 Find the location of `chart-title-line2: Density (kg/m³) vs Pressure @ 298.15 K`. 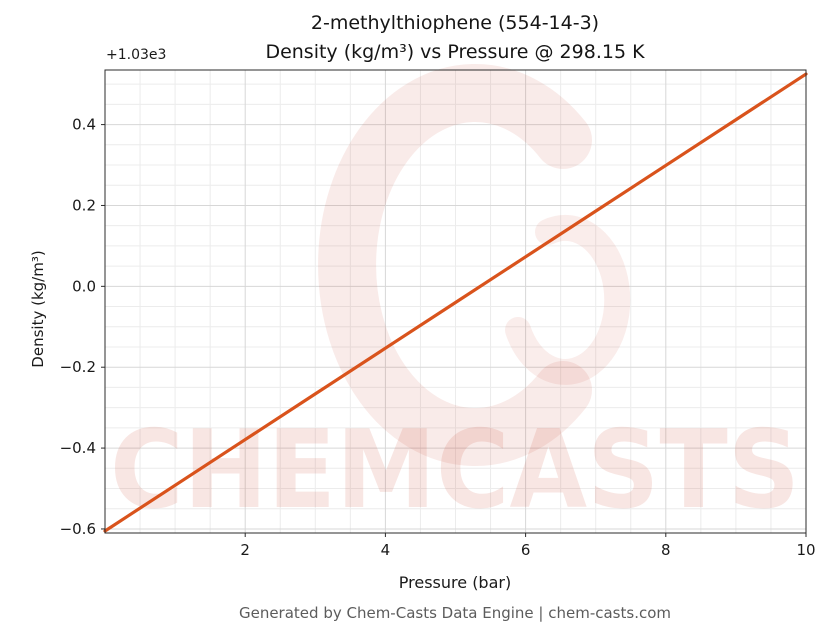

chart-title-line2: Density (kg/m³) vs Pressure @ 298.15 K is located at coordinates (455, 52).